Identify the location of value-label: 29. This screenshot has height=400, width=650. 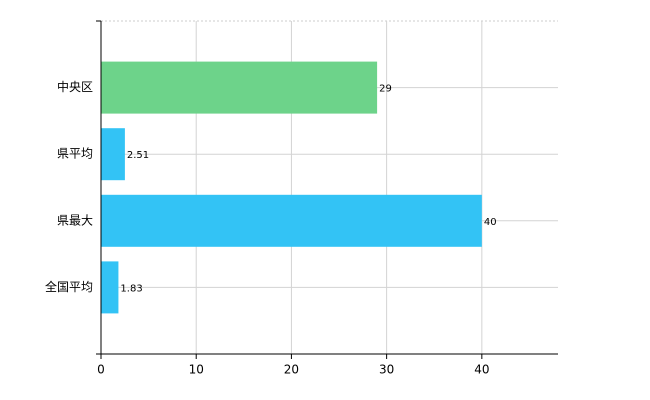
(385, 89).